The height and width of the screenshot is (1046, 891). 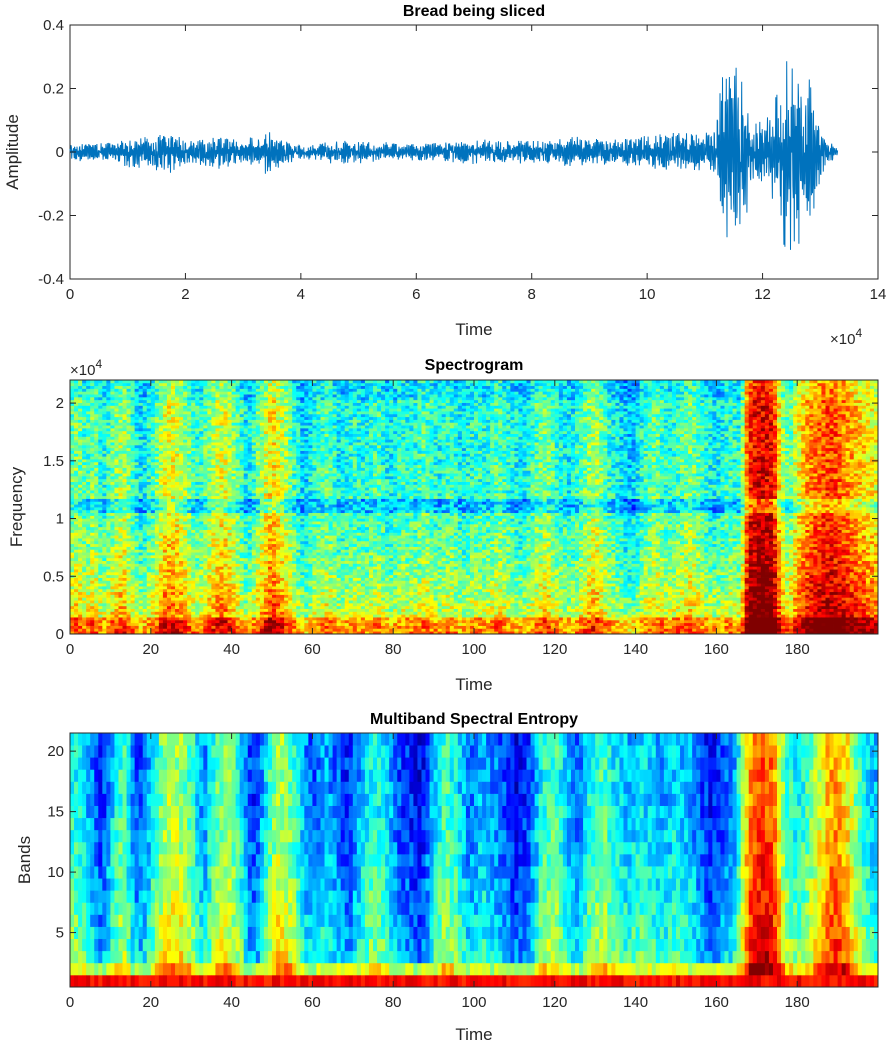 What do you see at coordinates (51, 279) in the screenshot?
I see `waveform-y-tick-label: -0.4` at bounding box center [51, 279].